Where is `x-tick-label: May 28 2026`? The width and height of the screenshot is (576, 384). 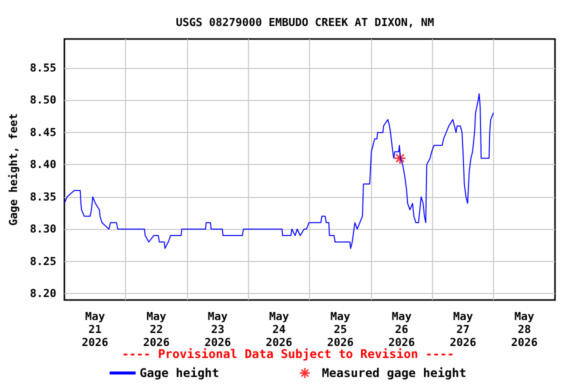
x-tick-label: May 28 2026 is located at coordinates (524, 329).